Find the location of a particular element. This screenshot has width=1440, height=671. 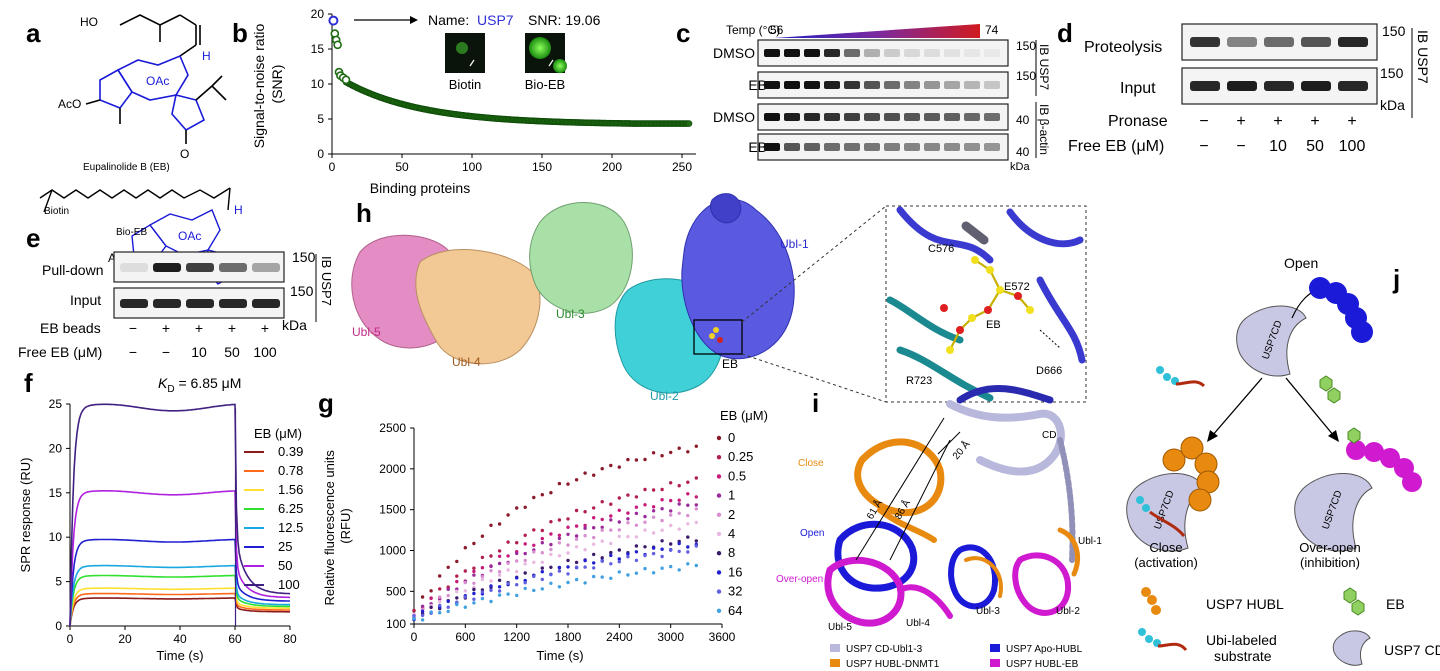

e-beads-val-0: − is located at coordinates (133, 328).